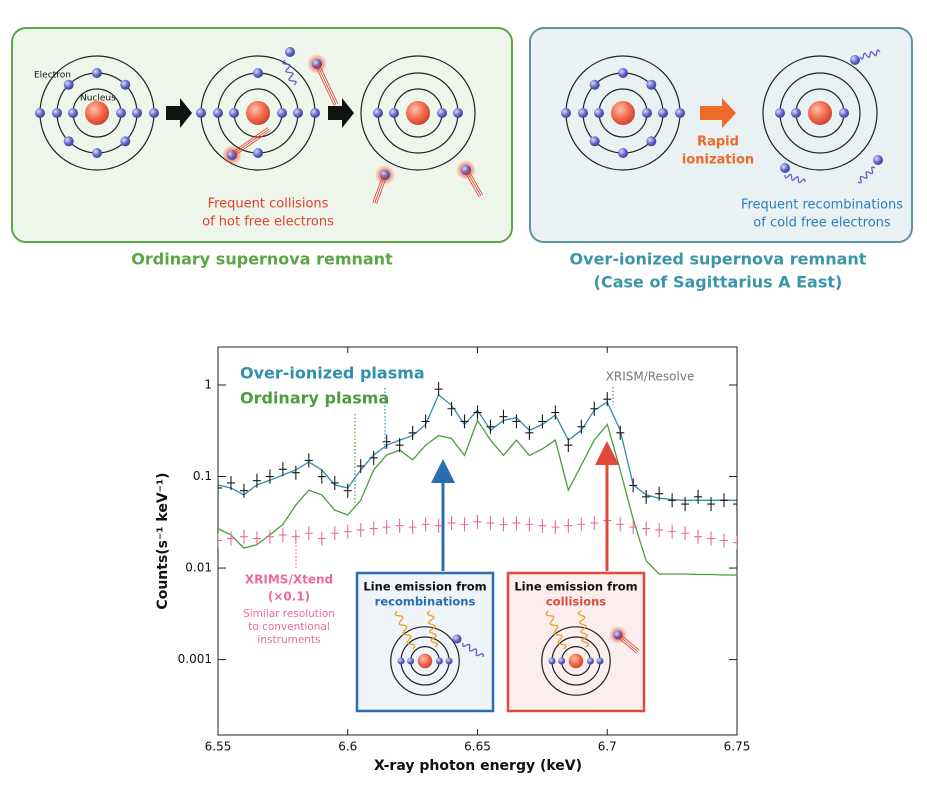 The image size is (927, 792). I want to click on inset-title: recombinations, so click(425, 602).